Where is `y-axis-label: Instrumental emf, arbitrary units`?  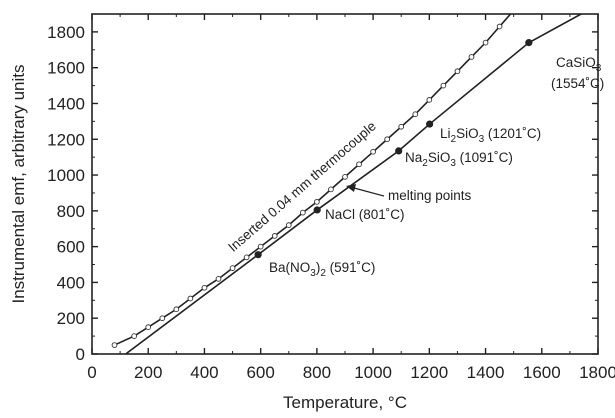 y-axis-label: Instrumental emf, arbitrary units is located at coordinates (18, 183).